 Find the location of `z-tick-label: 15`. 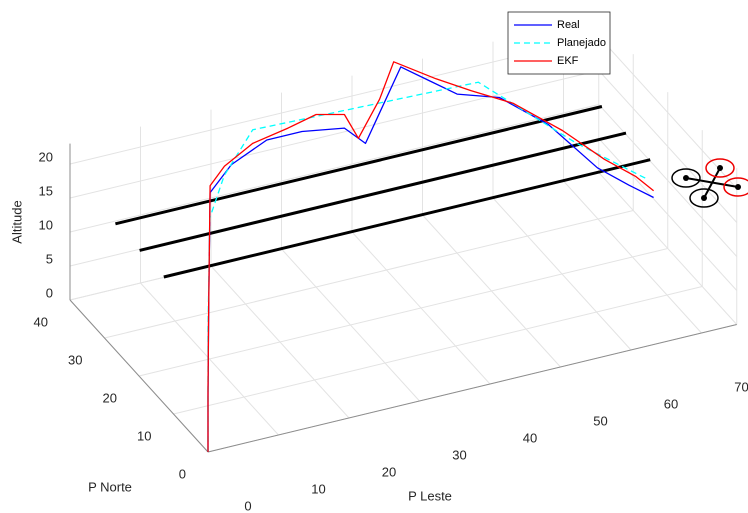

z-tick-label: 15 is located at coordinates (46, 190).